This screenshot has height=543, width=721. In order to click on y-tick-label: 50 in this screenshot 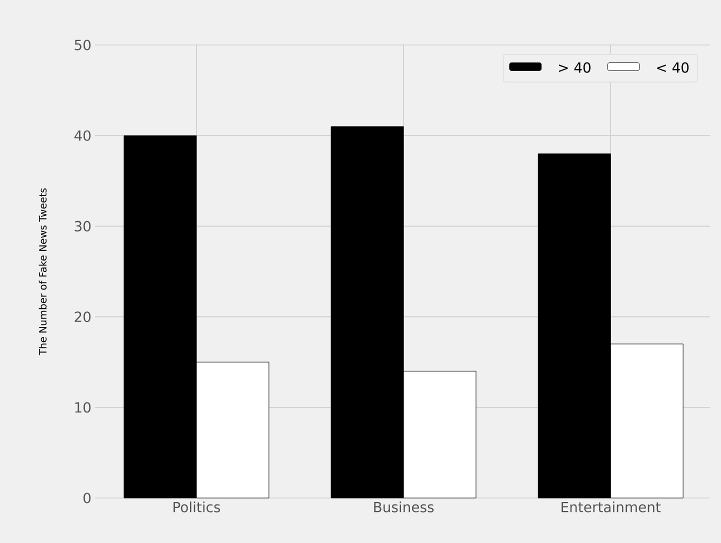, I will do `click(82, 45)`.